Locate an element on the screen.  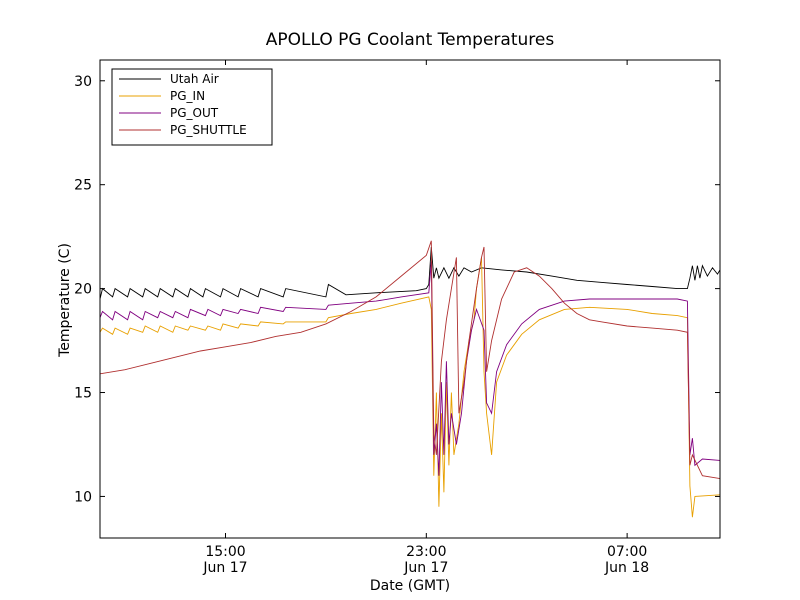
x-axis-label: Date (GMT) is located at coordinates (410, 586).